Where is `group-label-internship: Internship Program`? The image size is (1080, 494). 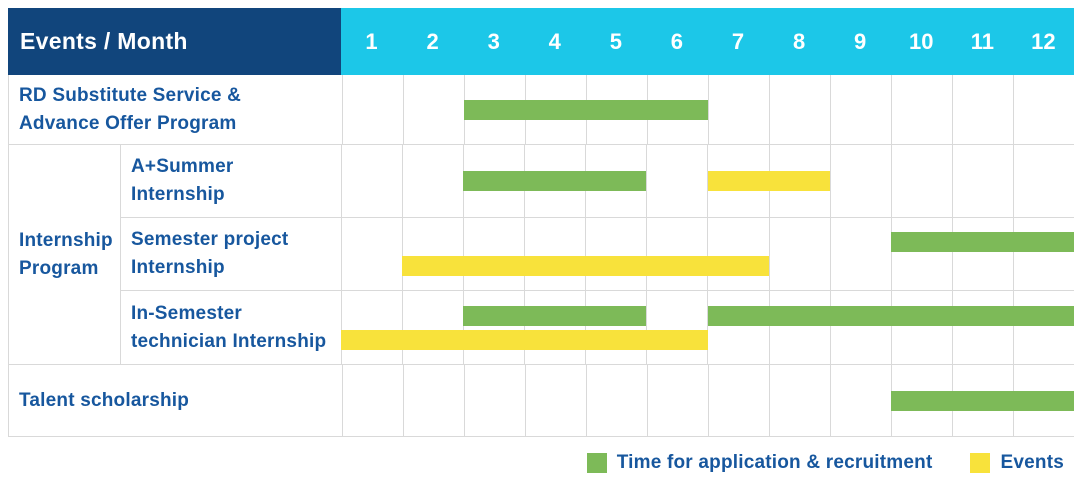
group-label-internship: Internship Program is located at coordinates (65, 254).